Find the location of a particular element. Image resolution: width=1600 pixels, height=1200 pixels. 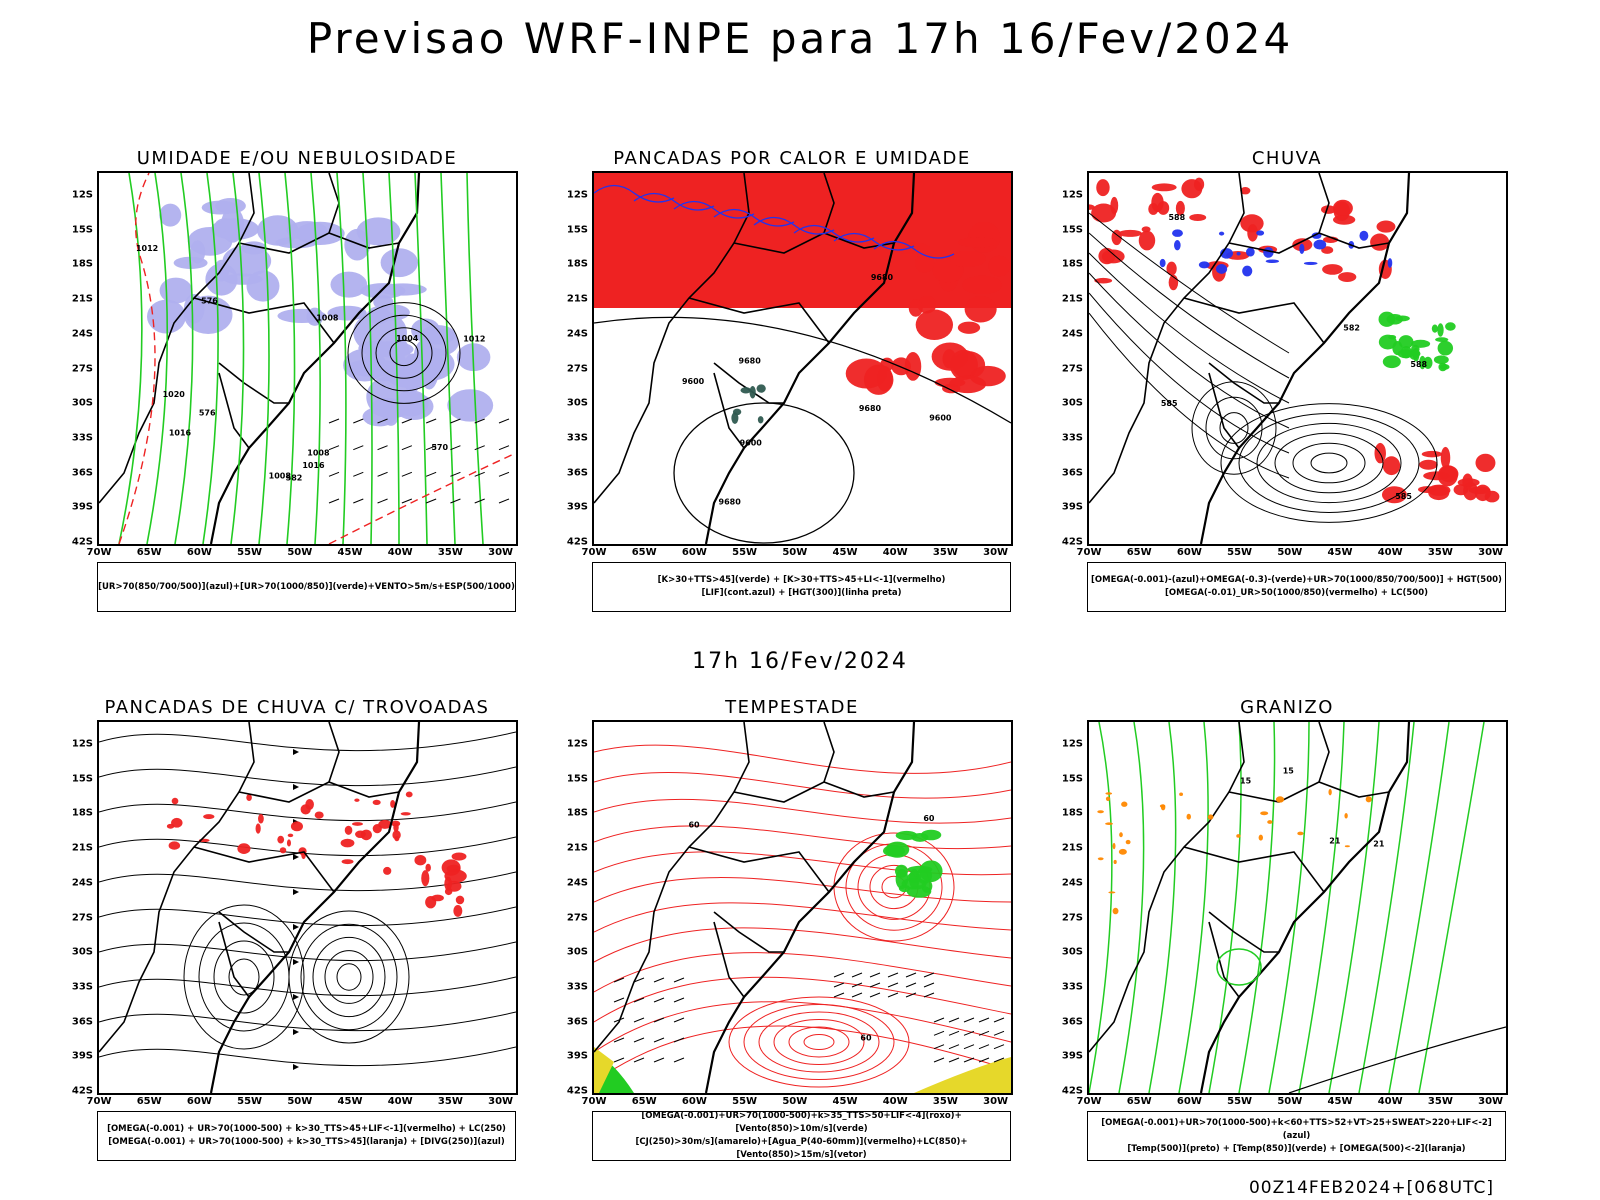

humidity-upper-area is located at coordinates (403, 289).